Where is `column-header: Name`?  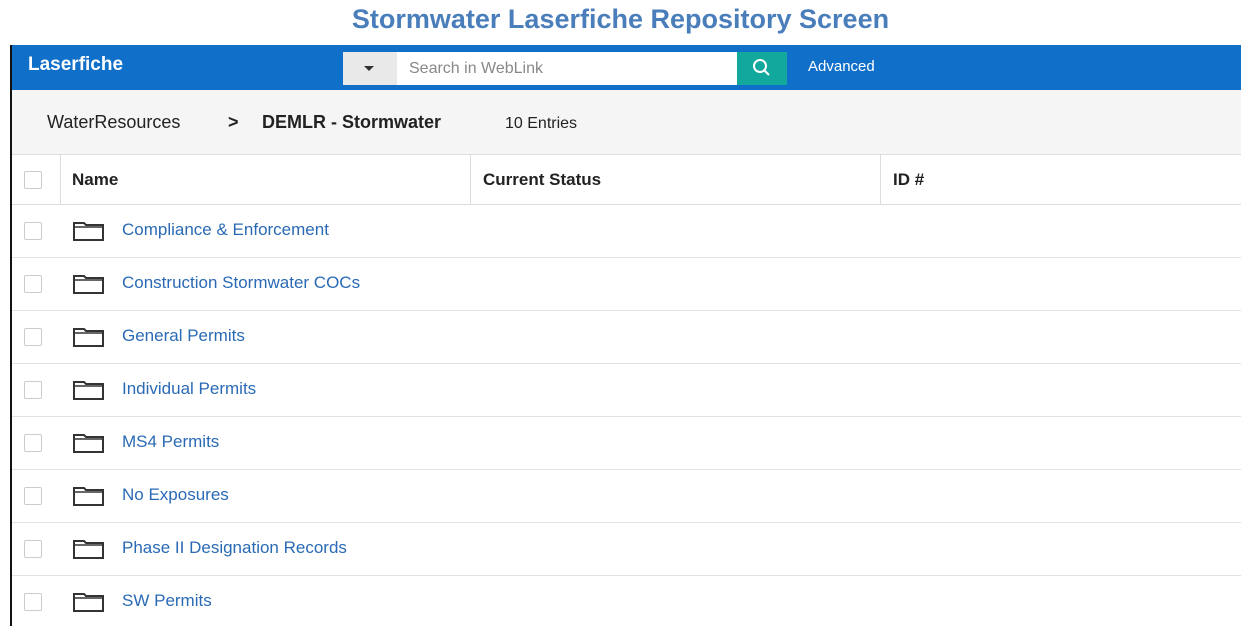
column-header: Name is located at coordinates (95, 179).